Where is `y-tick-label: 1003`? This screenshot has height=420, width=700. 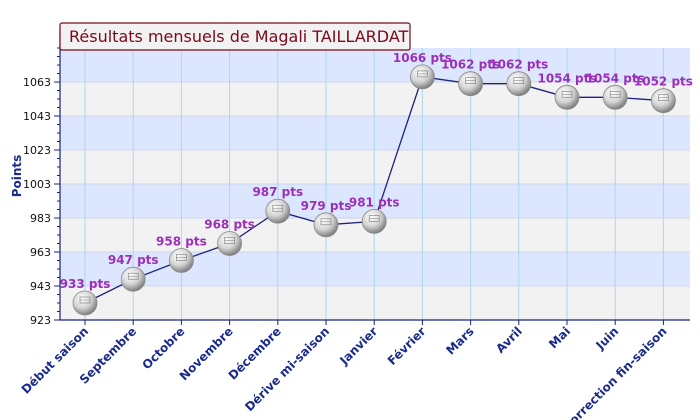
y-tick-label: 1003 is located at coordinates (37, 184).